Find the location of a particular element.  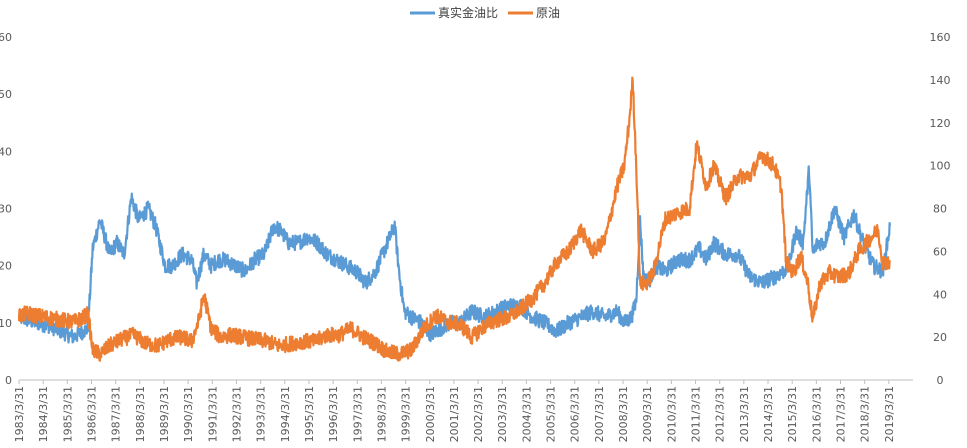

x-tick-label: 1986/3/31 is located at coordinates (91, 414).